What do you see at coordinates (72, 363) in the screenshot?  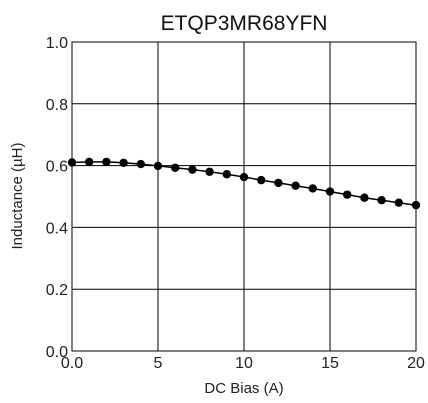 I see `x-tick-label: 0.0` at bounding box center [72, 363].